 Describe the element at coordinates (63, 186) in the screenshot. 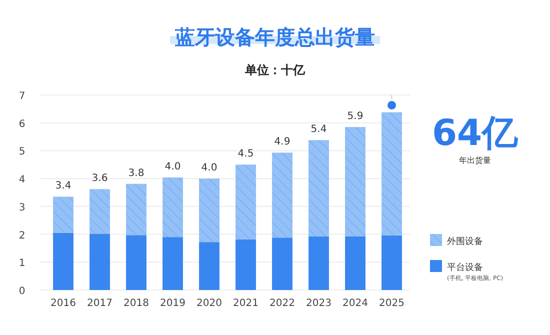

I see `total-label: 3.4` at that location.